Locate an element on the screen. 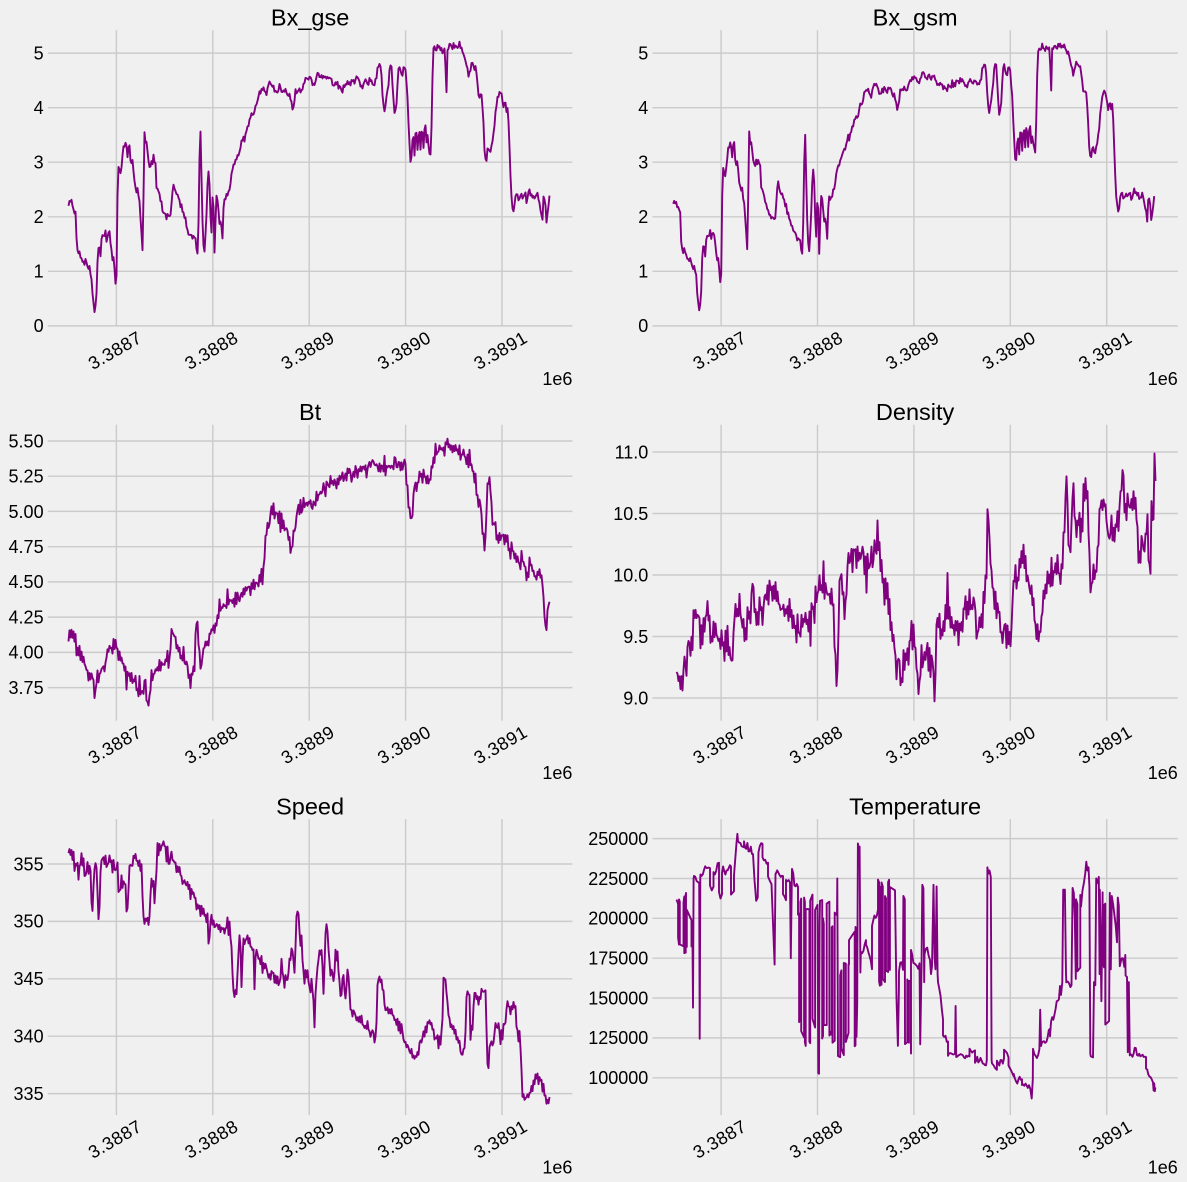 This screenshot has width=1187, height=1182. svg-text: 125000 is located at coordinates (618, 1038).